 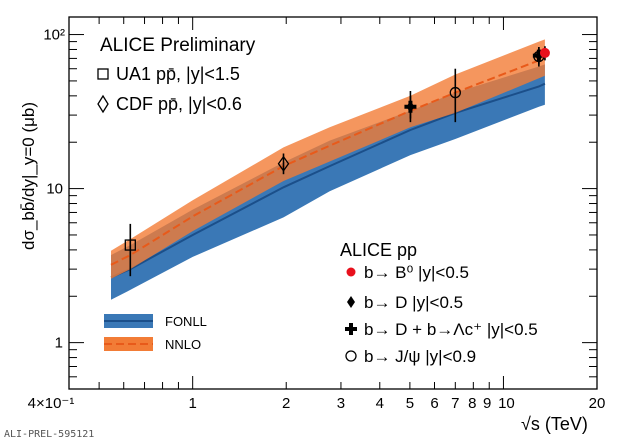 I want to click on marker-open-diamond, so click(x=283, y=163).